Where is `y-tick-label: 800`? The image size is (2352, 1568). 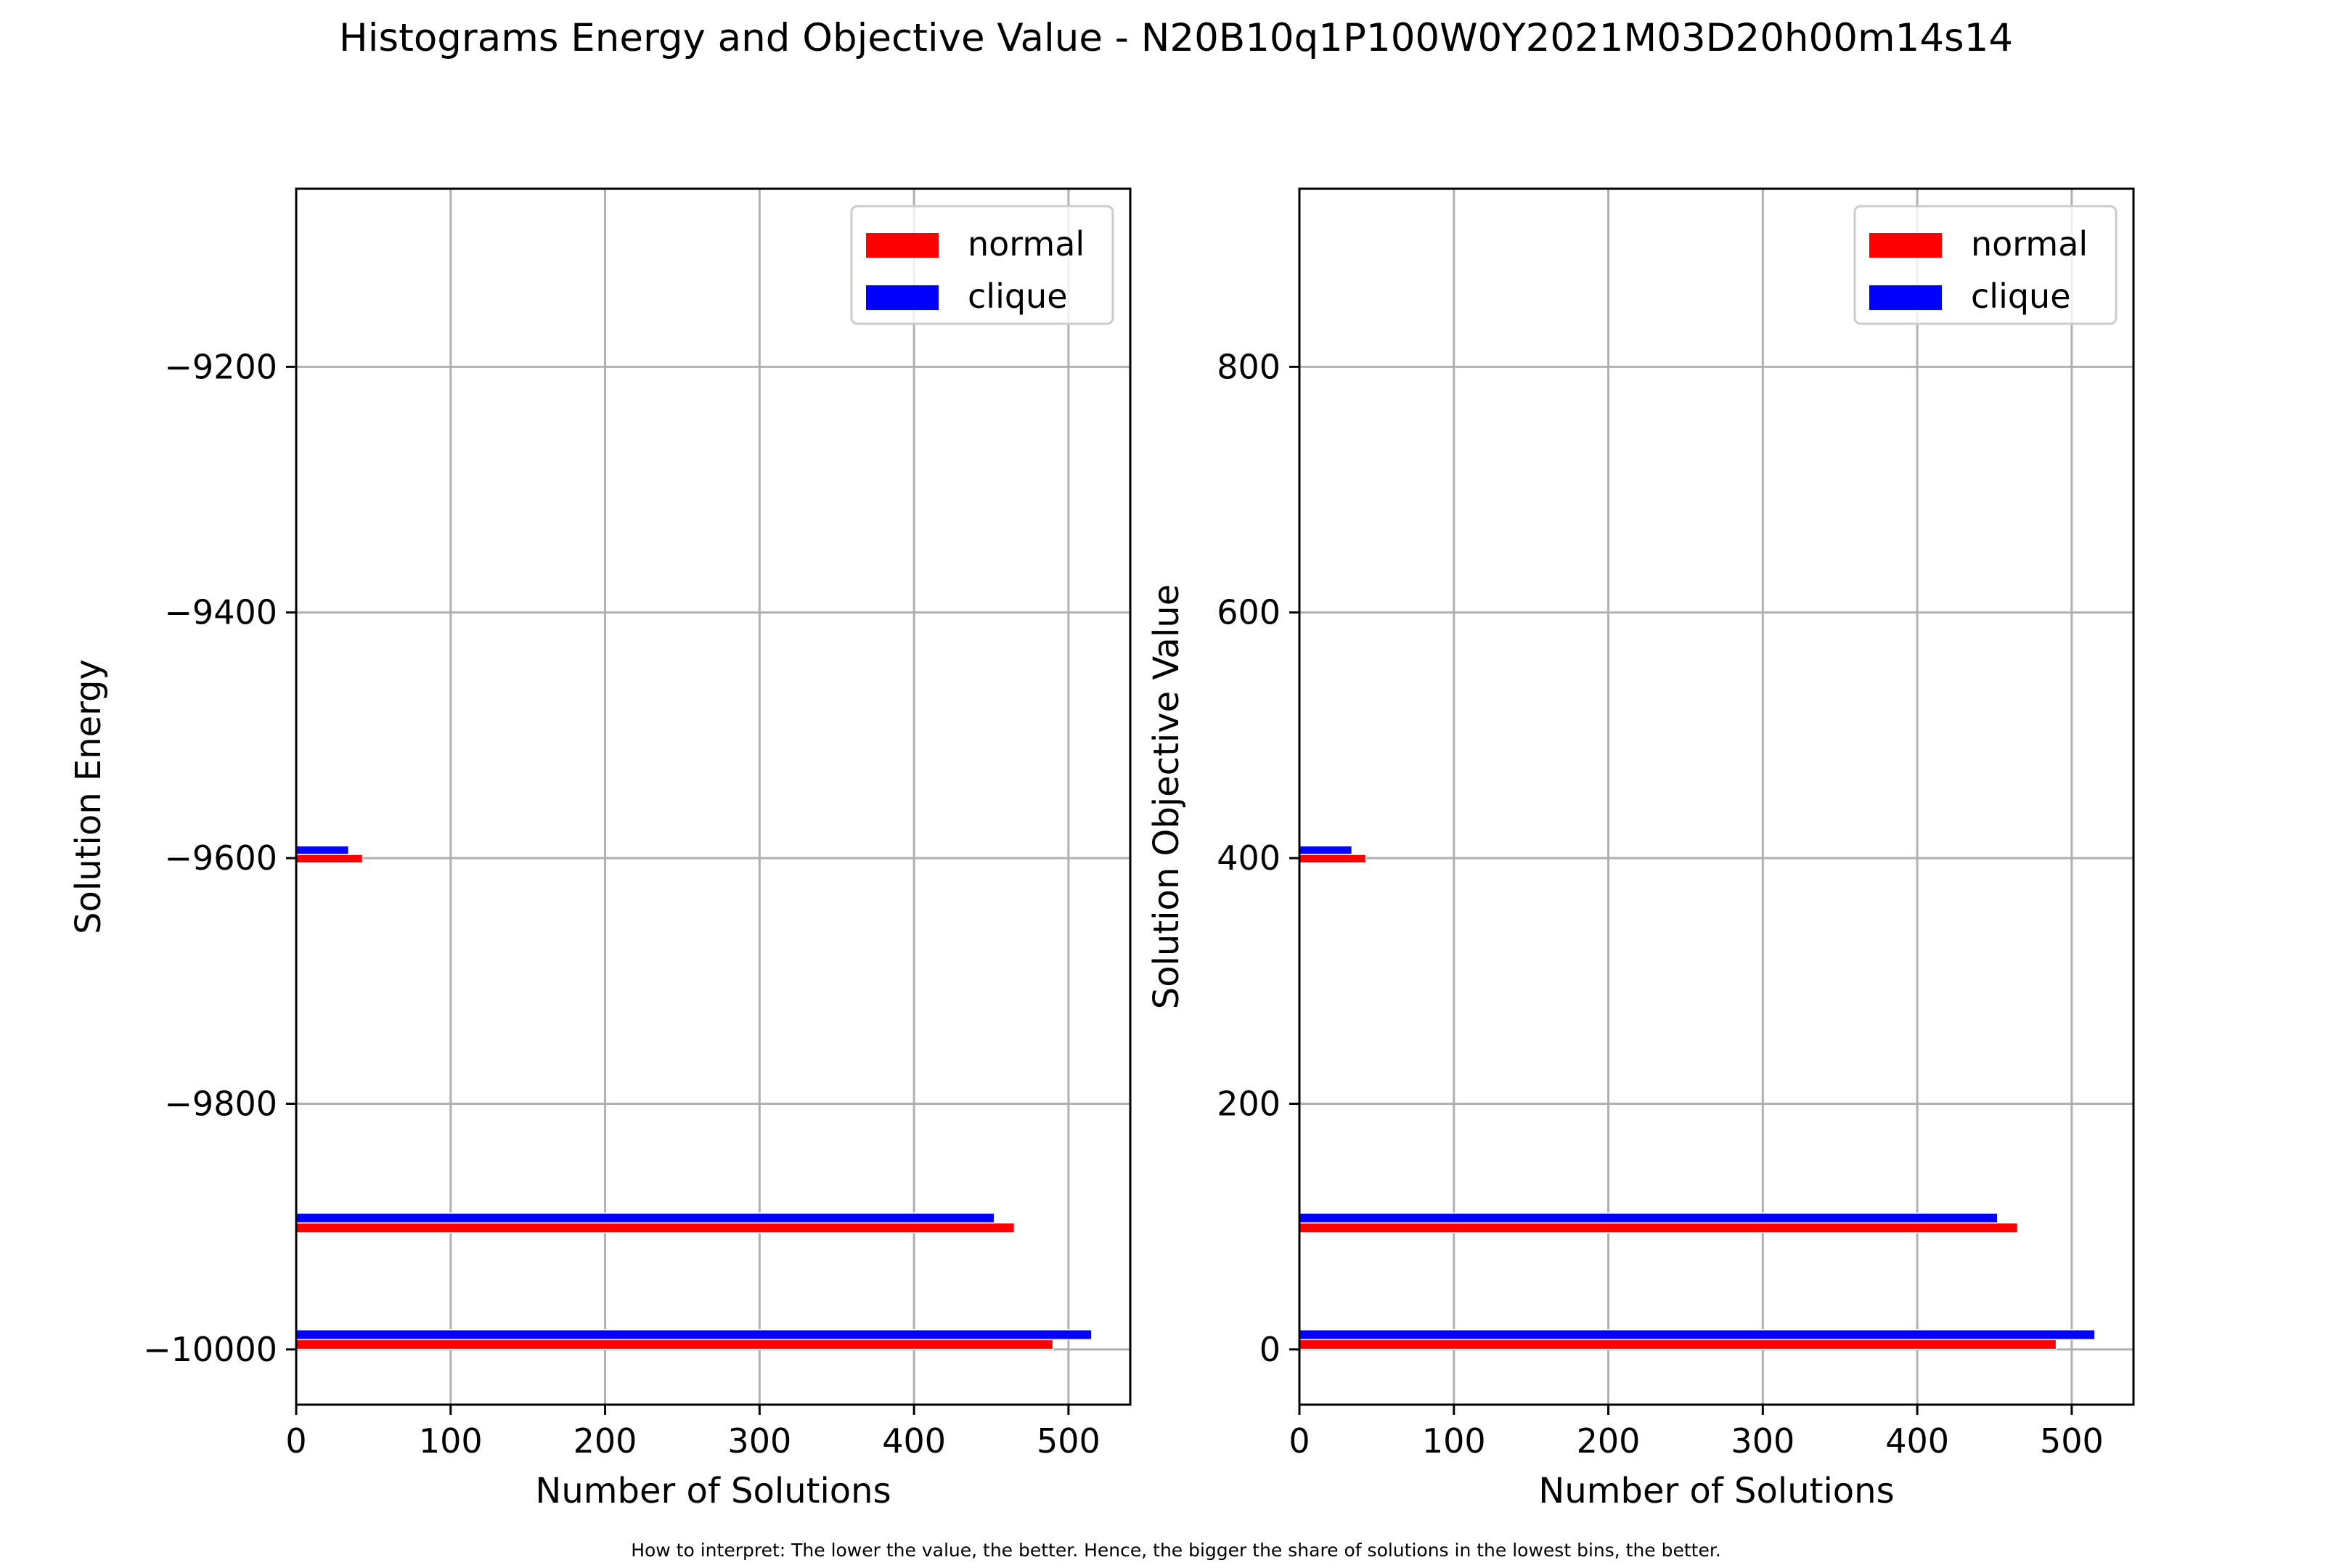 y-tick-label: 800 is located at coordinates (1249, 367).